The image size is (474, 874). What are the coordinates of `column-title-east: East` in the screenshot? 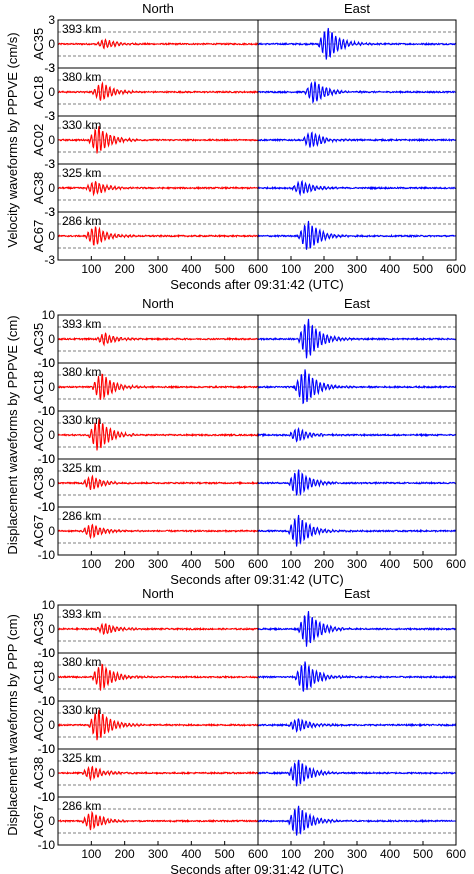 It's located at (357, 8).